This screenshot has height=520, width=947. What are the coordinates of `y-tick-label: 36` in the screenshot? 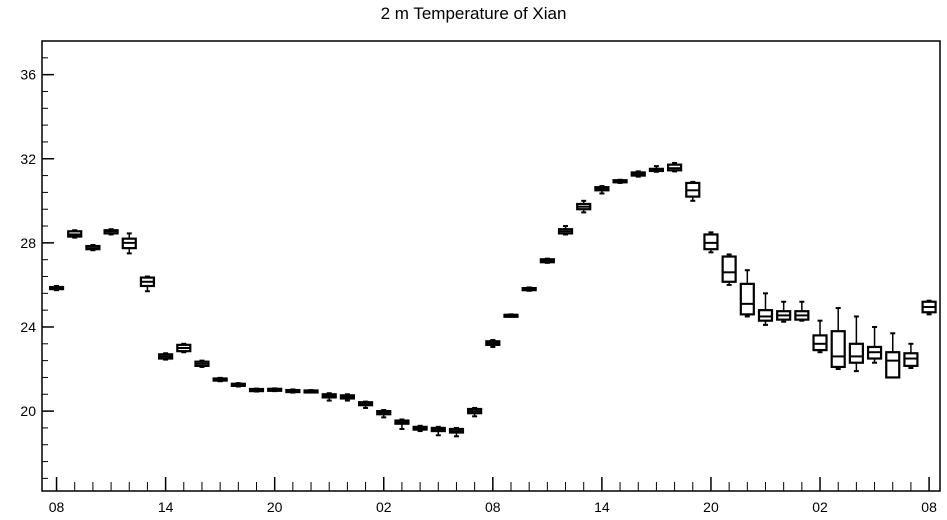 It's located at (28, 75).